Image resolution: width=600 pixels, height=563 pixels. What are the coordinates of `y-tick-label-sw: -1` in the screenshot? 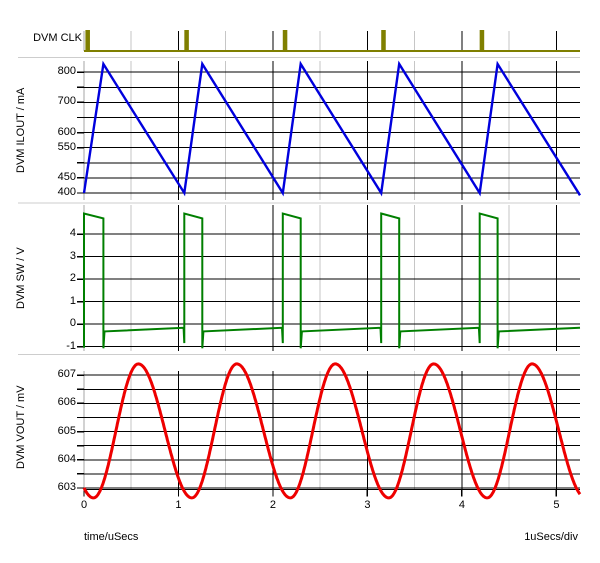 It's located at (71, 345).